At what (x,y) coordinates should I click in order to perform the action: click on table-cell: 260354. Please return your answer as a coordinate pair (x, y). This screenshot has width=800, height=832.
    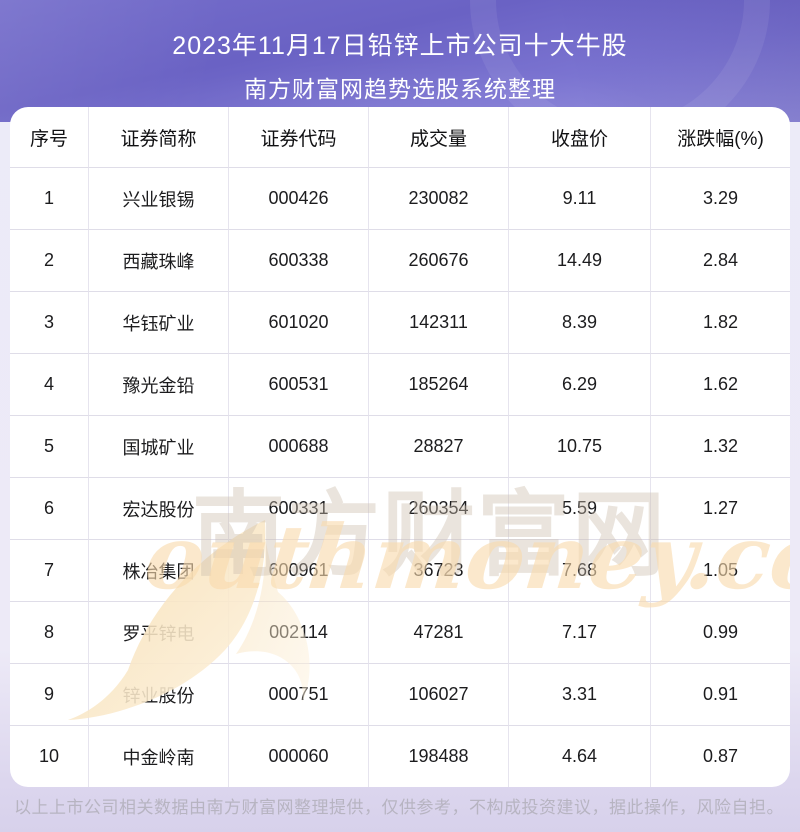
    Looking at the image, I should click on (438, 508).